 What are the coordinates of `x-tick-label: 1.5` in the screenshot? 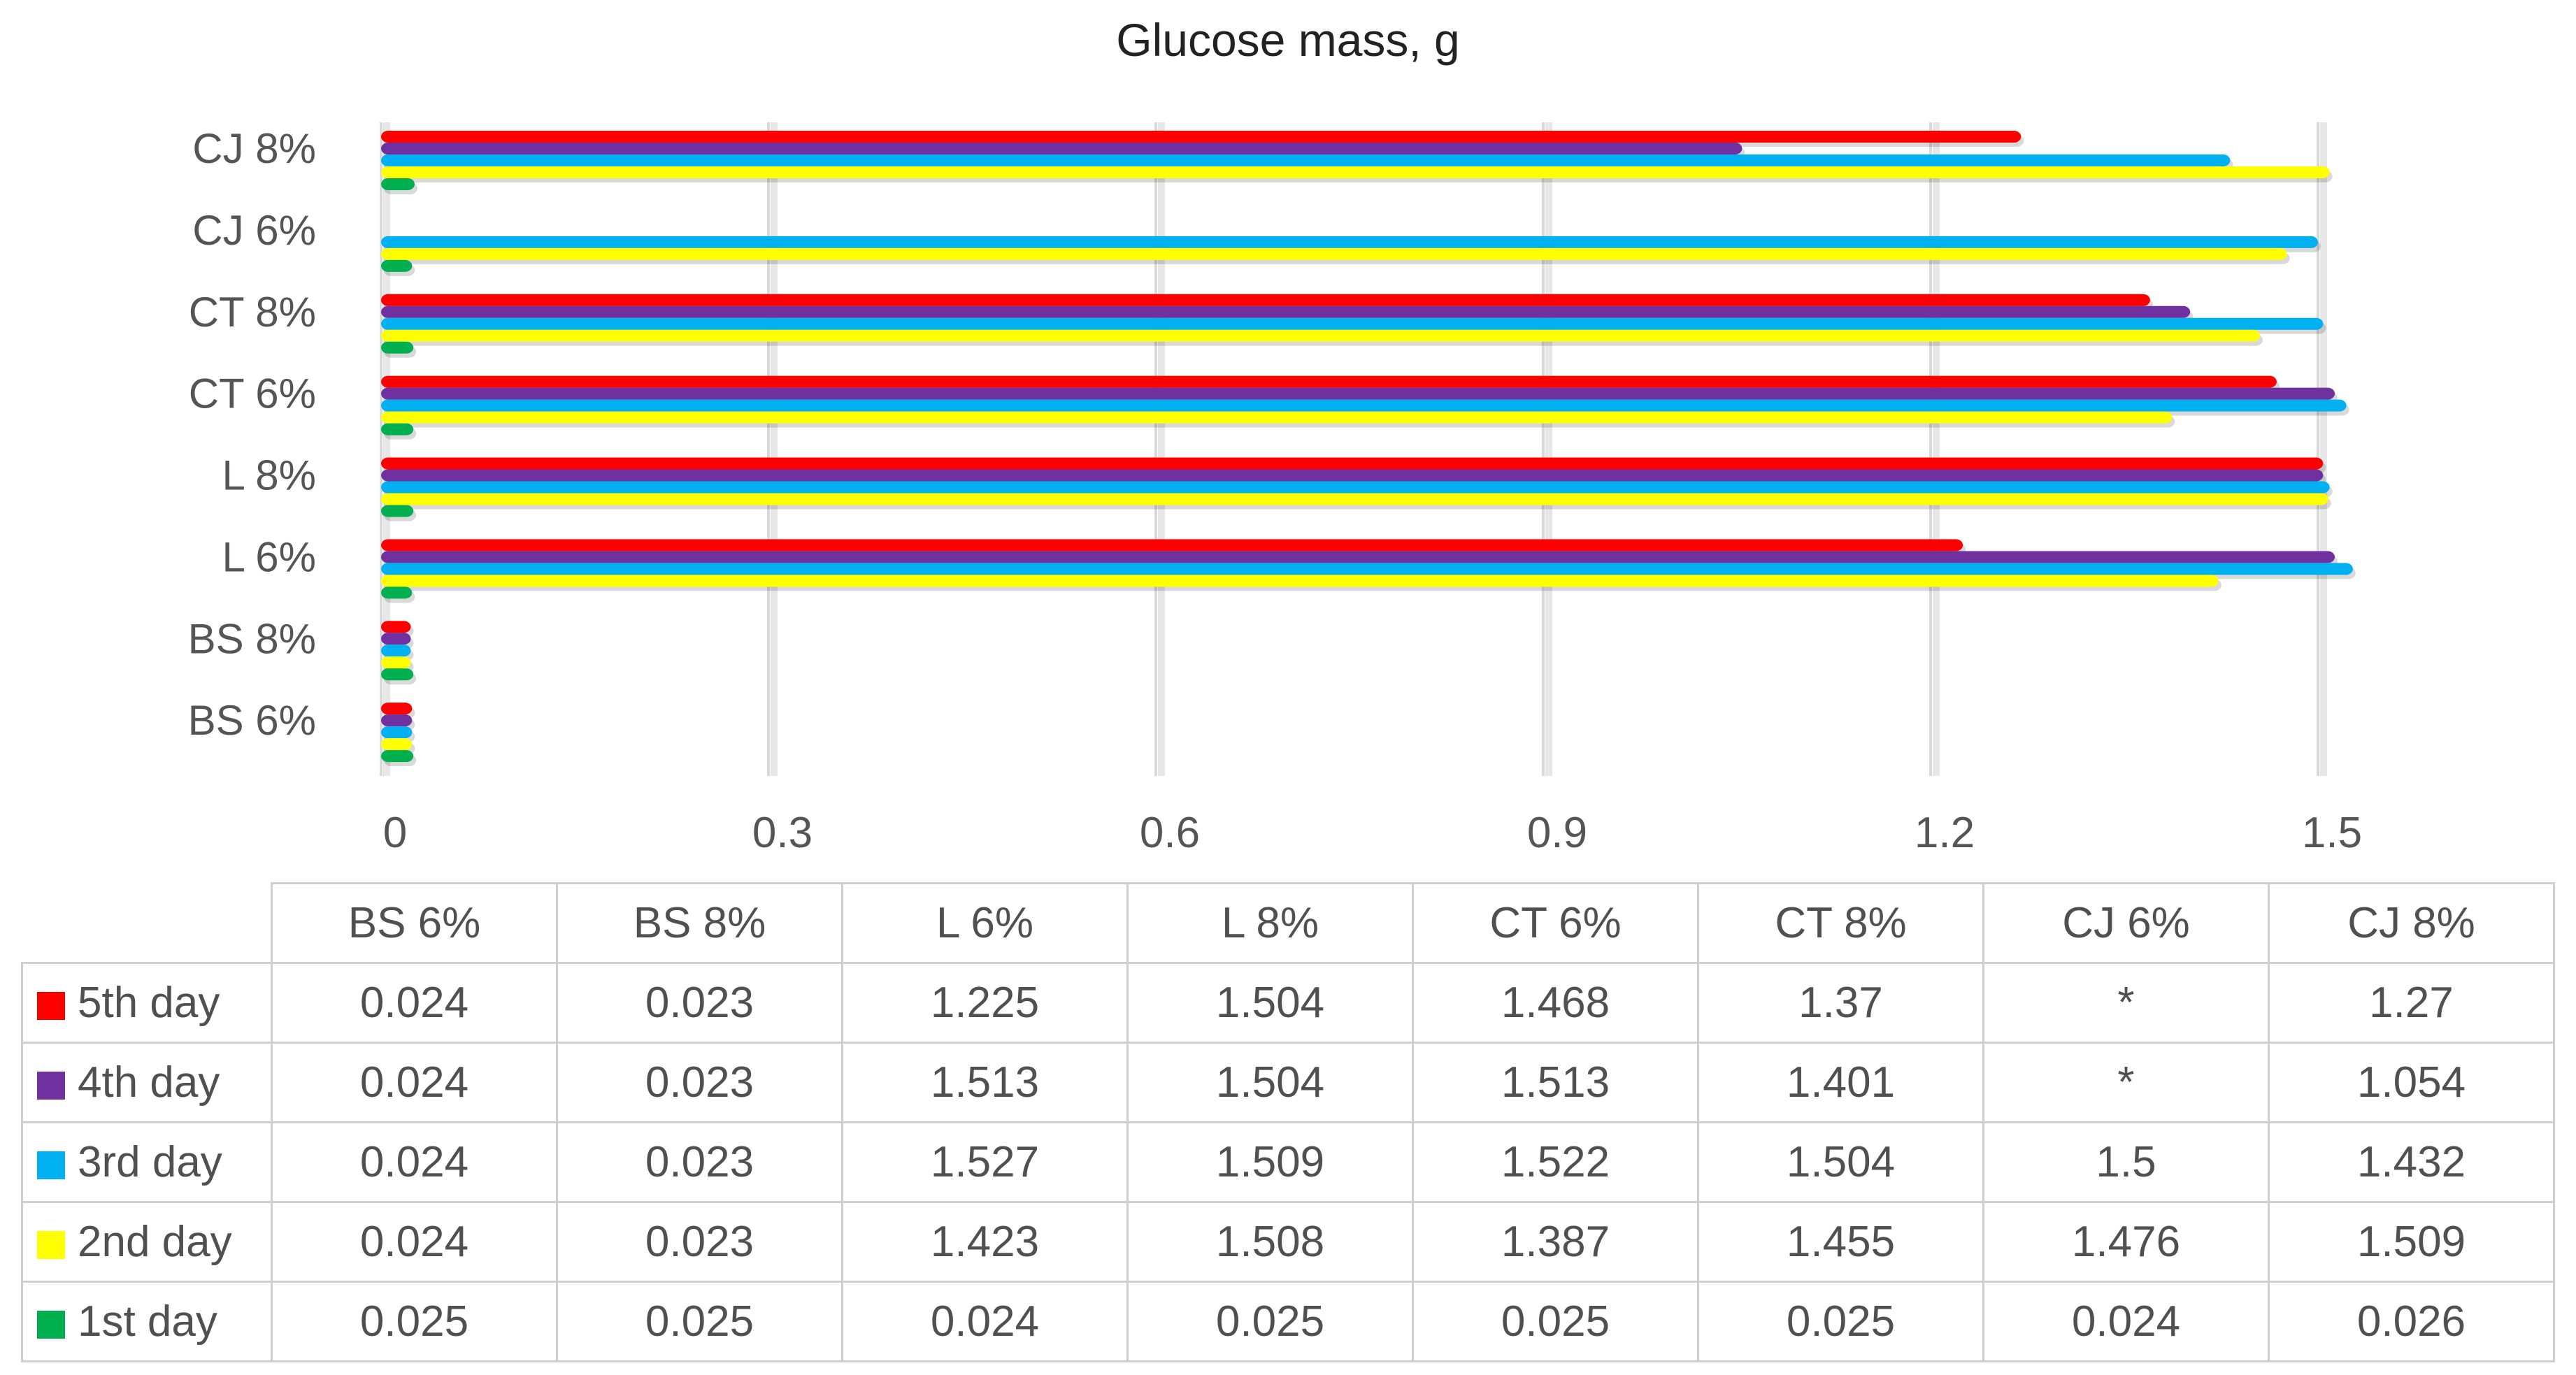 It's located at (2332, 833).